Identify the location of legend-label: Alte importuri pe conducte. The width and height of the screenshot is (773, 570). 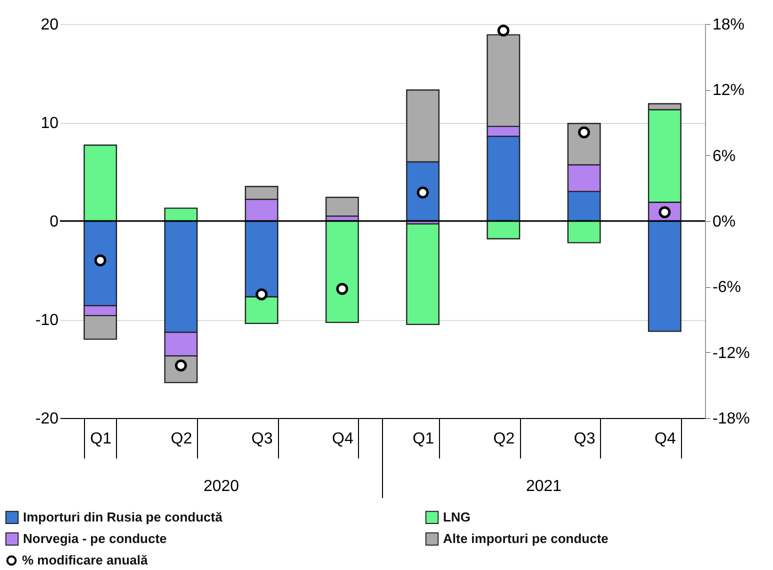
(525, 538).